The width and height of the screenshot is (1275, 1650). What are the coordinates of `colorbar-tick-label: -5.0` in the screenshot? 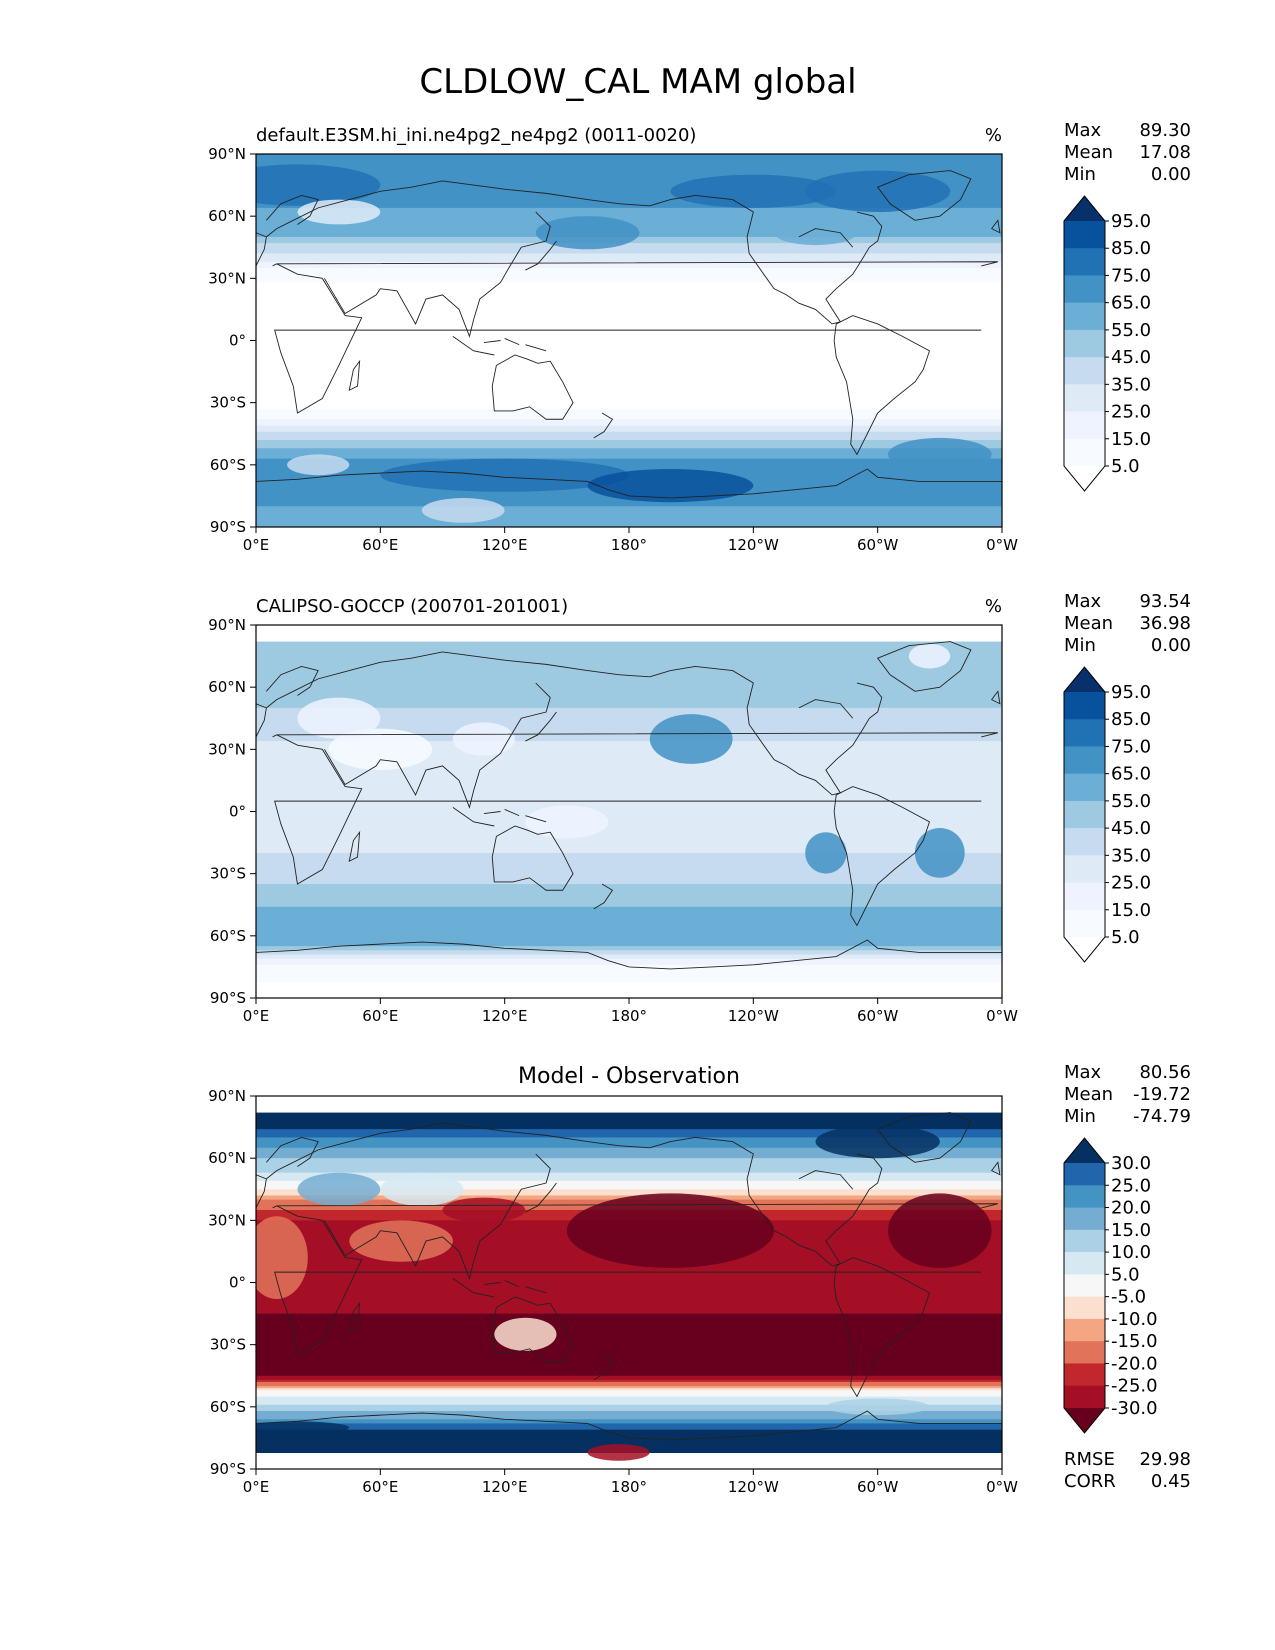 It's located at (1128, 1297).